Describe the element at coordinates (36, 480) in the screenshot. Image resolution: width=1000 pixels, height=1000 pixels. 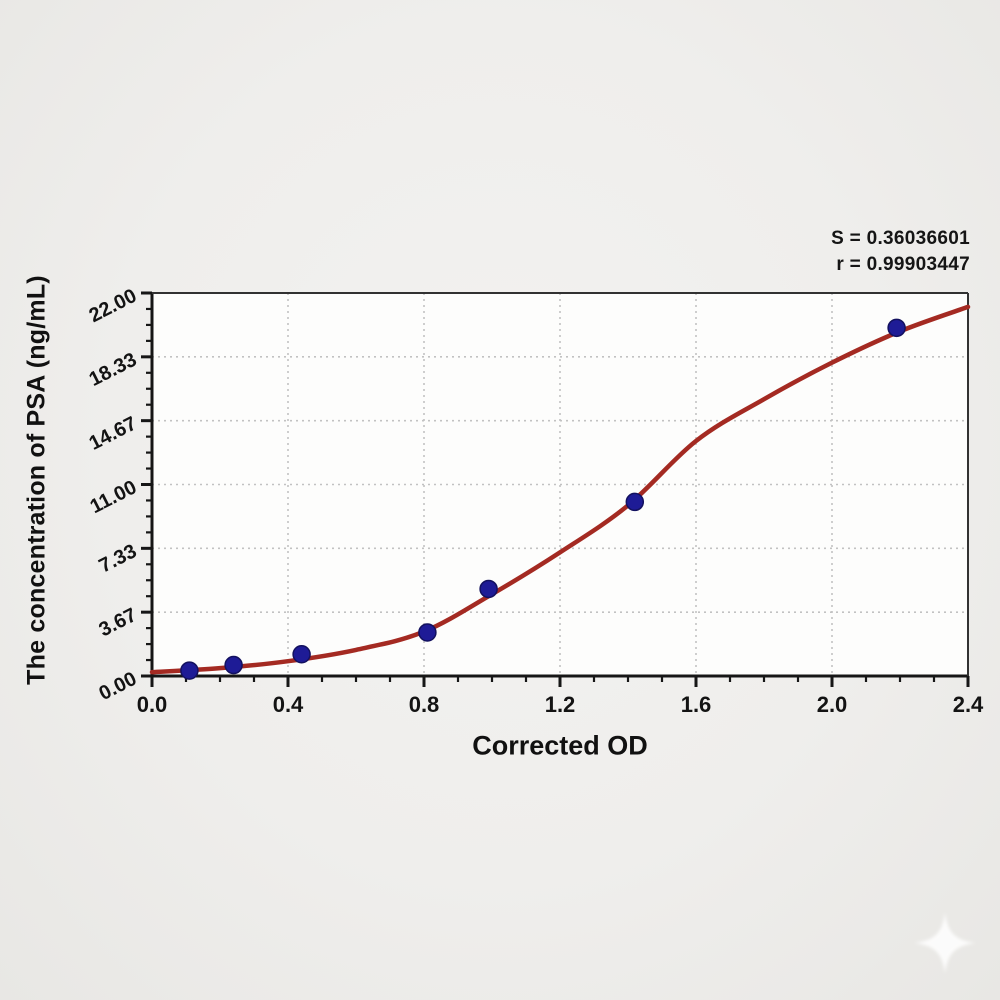
I see `y-axis-title: The concentration of PSA (ng/mL)` at that location.